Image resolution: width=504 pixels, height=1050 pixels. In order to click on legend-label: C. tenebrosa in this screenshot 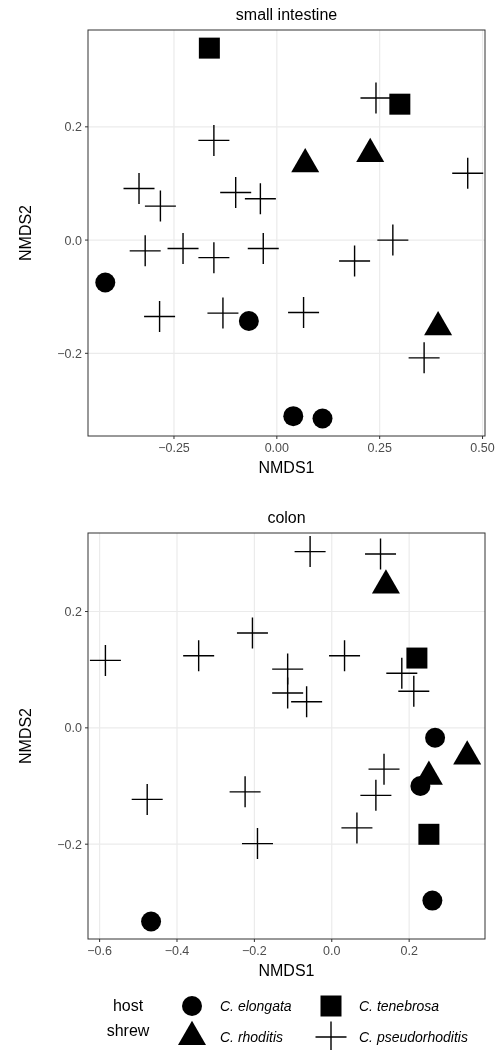, I will do `click(399, 1006)`.